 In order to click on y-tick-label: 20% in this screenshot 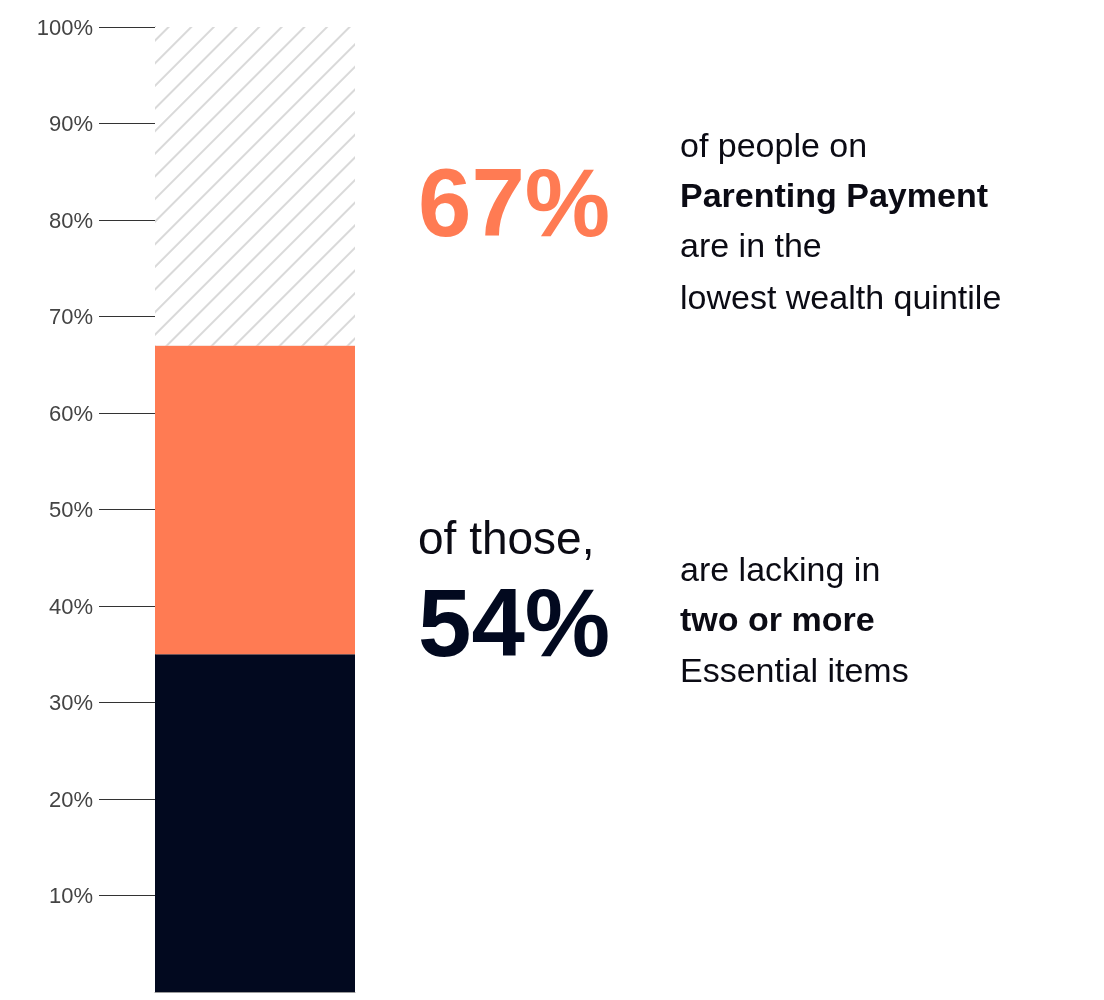, I will do `click(70, 799)`.